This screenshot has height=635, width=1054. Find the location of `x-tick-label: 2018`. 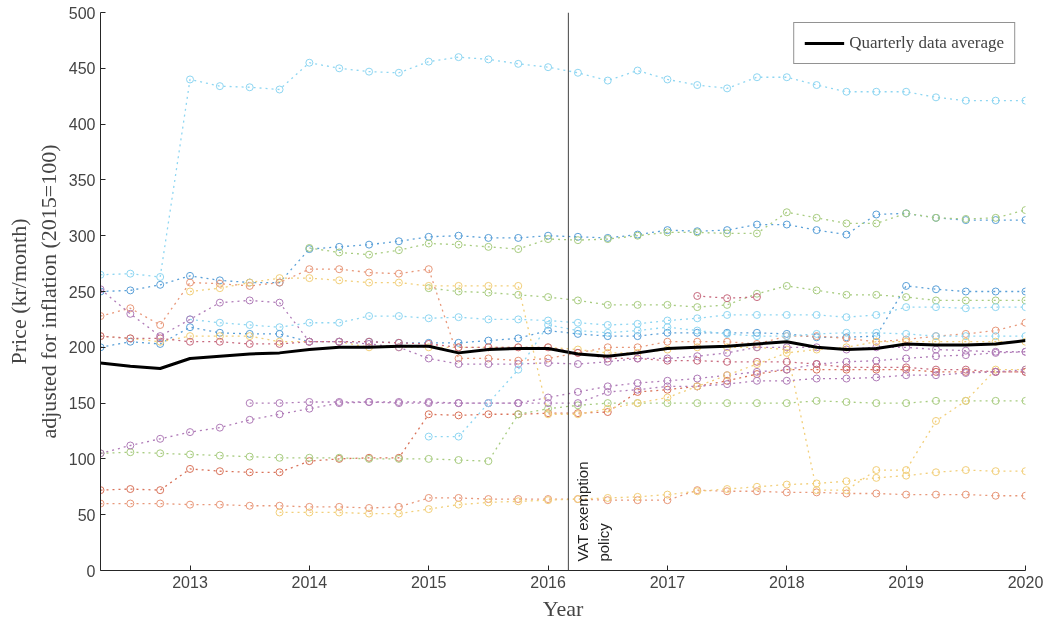

x-tick-label: 2018 is located at coordinates (786, 582).